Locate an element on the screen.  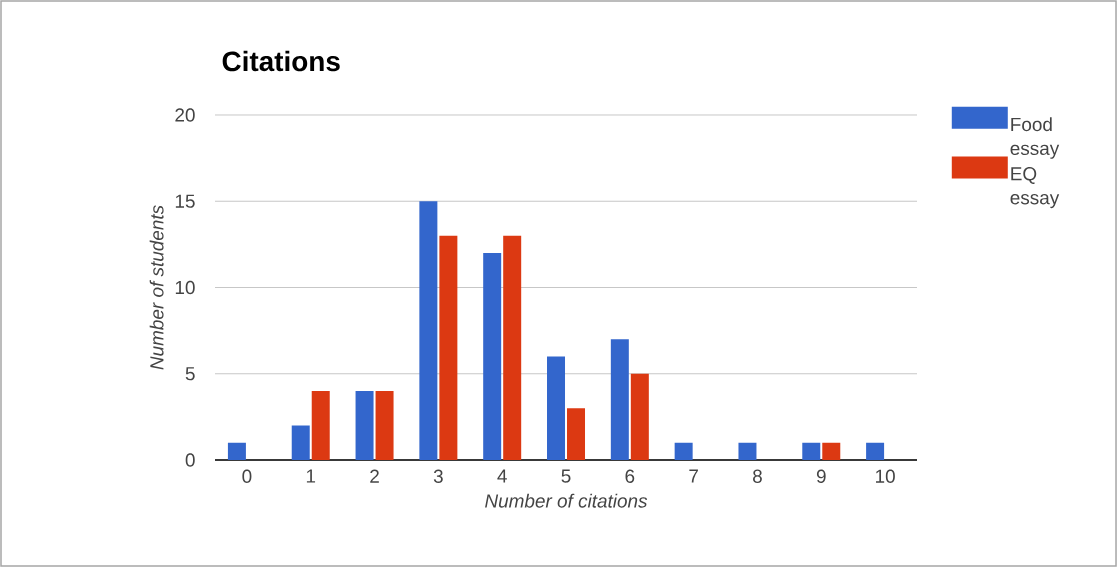
x-tick-label: 6 is located at coordinates (630, 476).